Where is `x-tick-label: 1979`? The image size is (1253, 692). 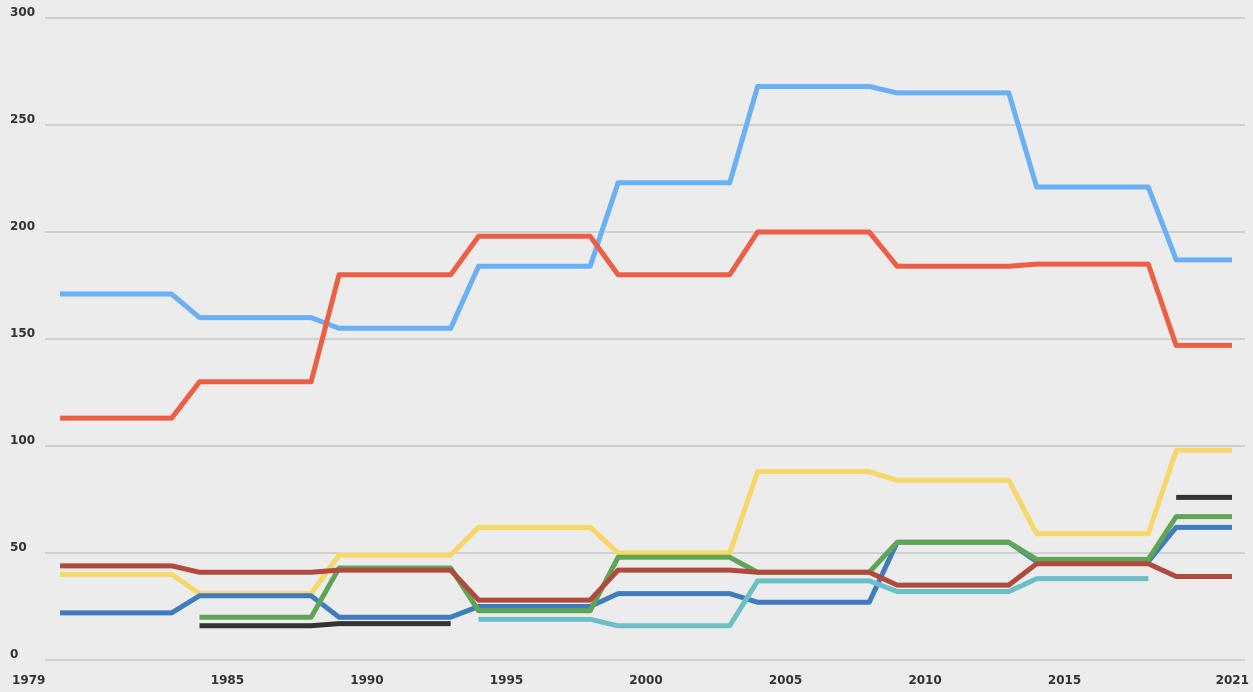 x-tick-label: 1979 is located at coordinates (28, 680).